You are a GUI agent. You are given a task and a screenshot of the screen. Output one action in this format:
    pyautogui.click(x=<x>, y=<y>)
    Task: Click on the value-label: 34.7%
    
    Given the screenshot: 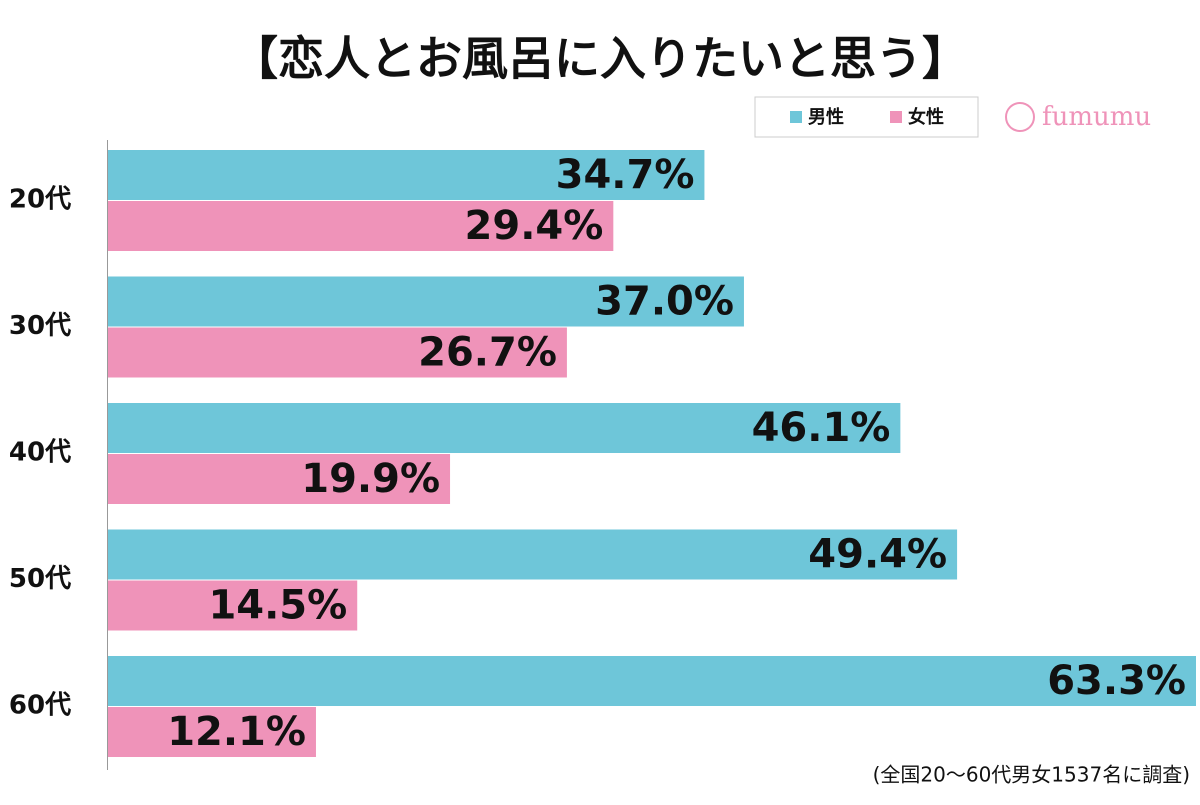 What is the action you would take?
    pyautogui.click(x=625, y=175)
    